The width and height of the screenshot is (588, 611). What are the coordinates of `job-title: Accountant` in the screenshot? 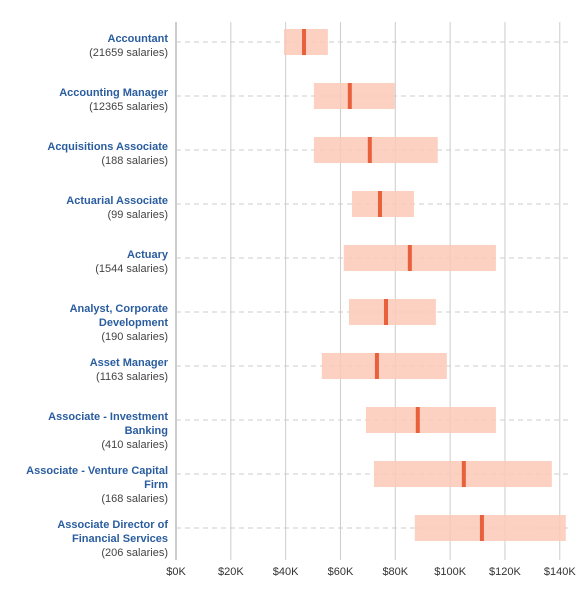 It's located at (138, 39).